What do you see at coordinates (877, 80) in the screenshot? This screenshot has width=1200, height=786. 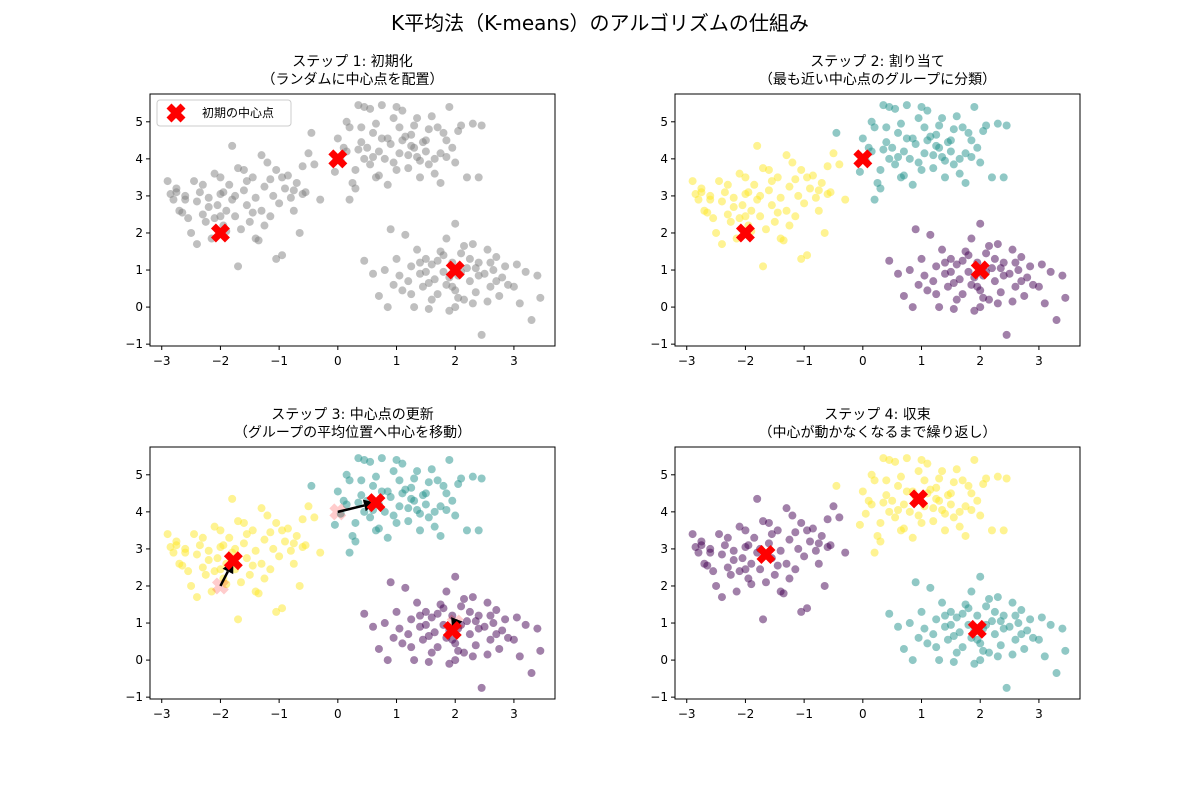 I see `panel-title-line2: （最も近い中心点のグループに分類）` at bounding box center [877, 80].